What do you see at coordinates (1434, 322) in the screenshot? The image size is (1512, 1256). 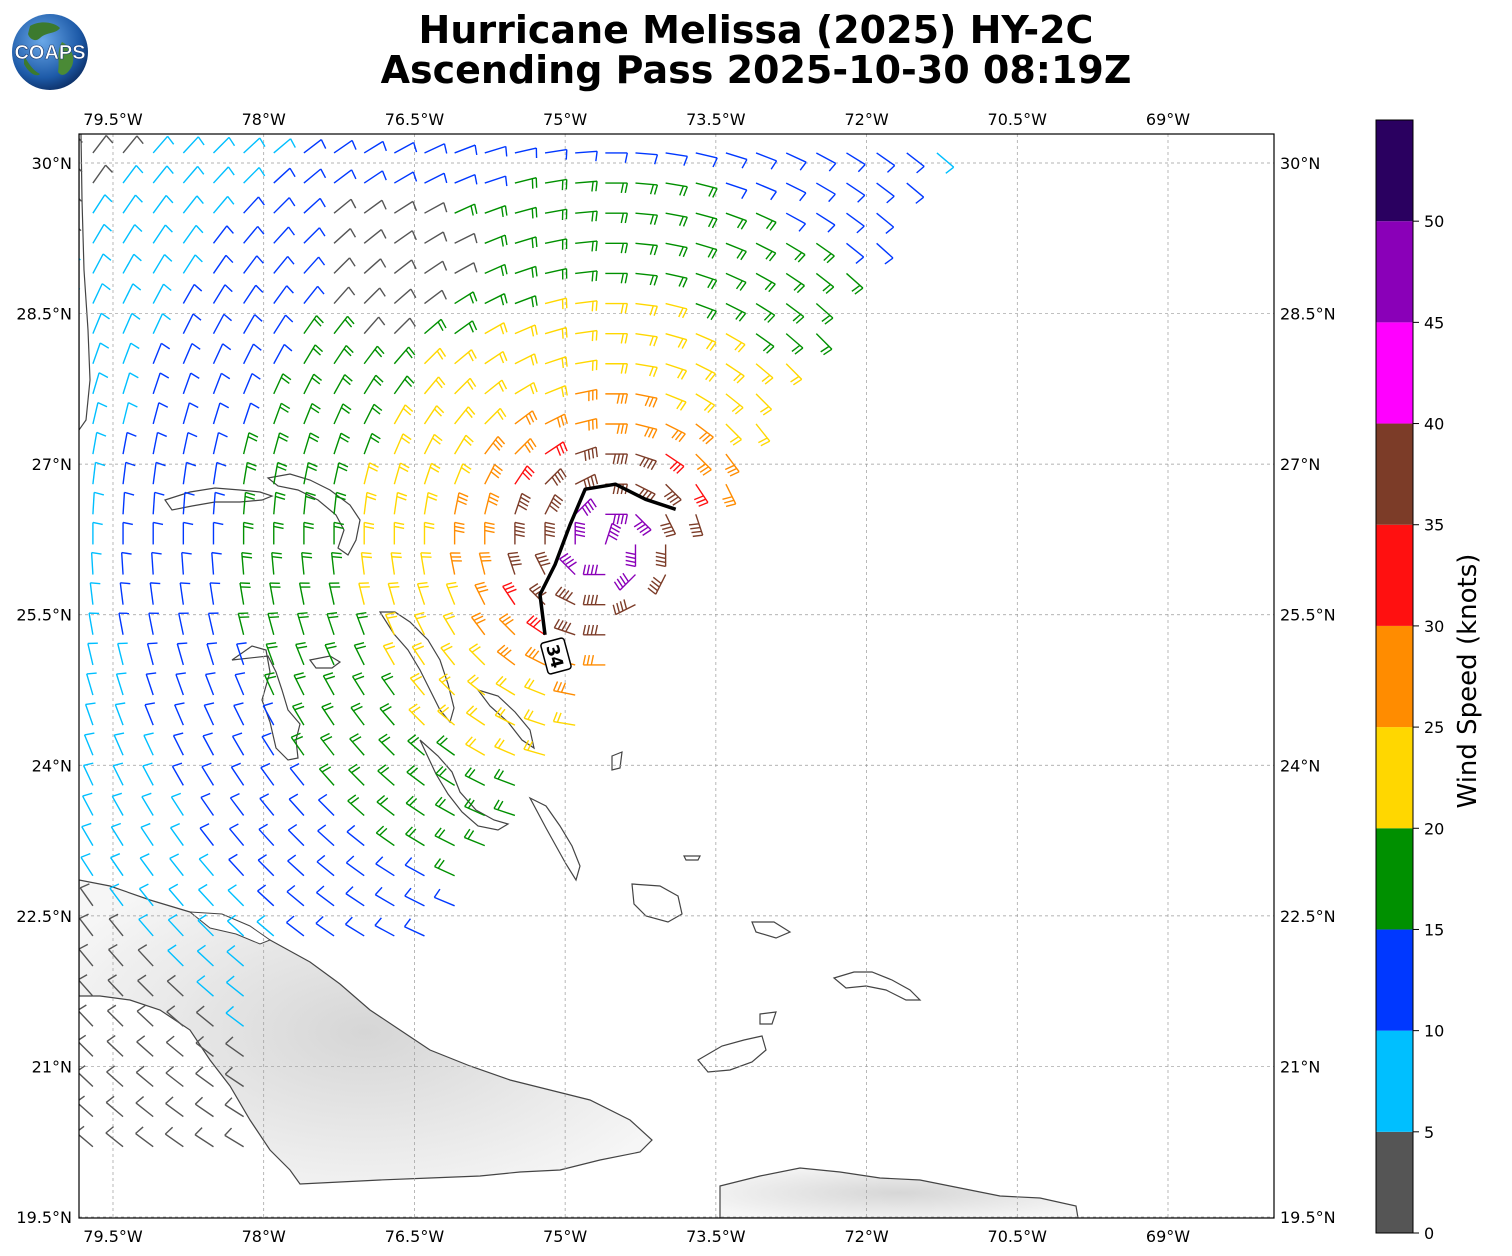 I see `colorbar-tick-label: 45` at bounding box center [1434, 322].